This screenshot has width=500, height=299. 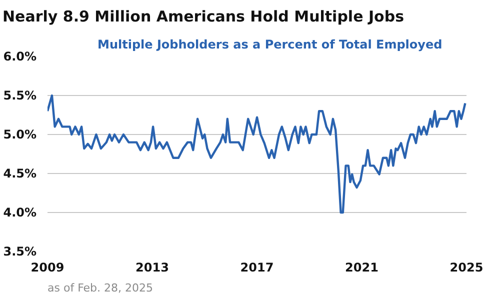 I want to click on x-tick-label: 2013, so click(x=152, y=267).